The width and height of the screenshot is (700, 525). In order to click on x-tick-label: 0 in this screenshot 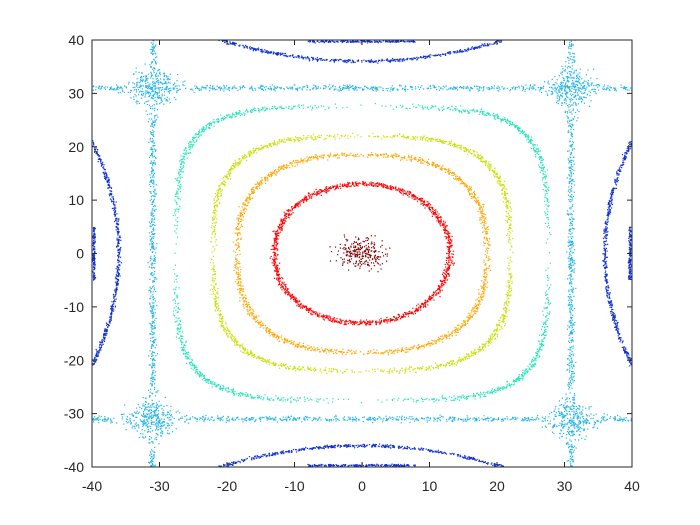, I will do `click(362, 486)`.